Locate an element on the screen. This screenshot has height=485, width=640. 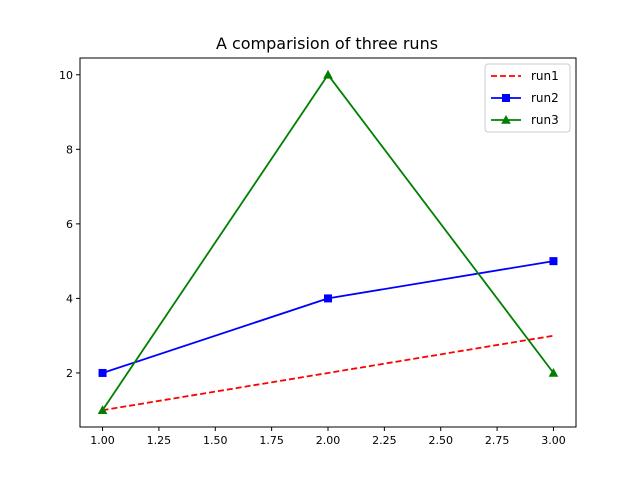
legend-label-run2: run2 is located at coordinates (545, 98).